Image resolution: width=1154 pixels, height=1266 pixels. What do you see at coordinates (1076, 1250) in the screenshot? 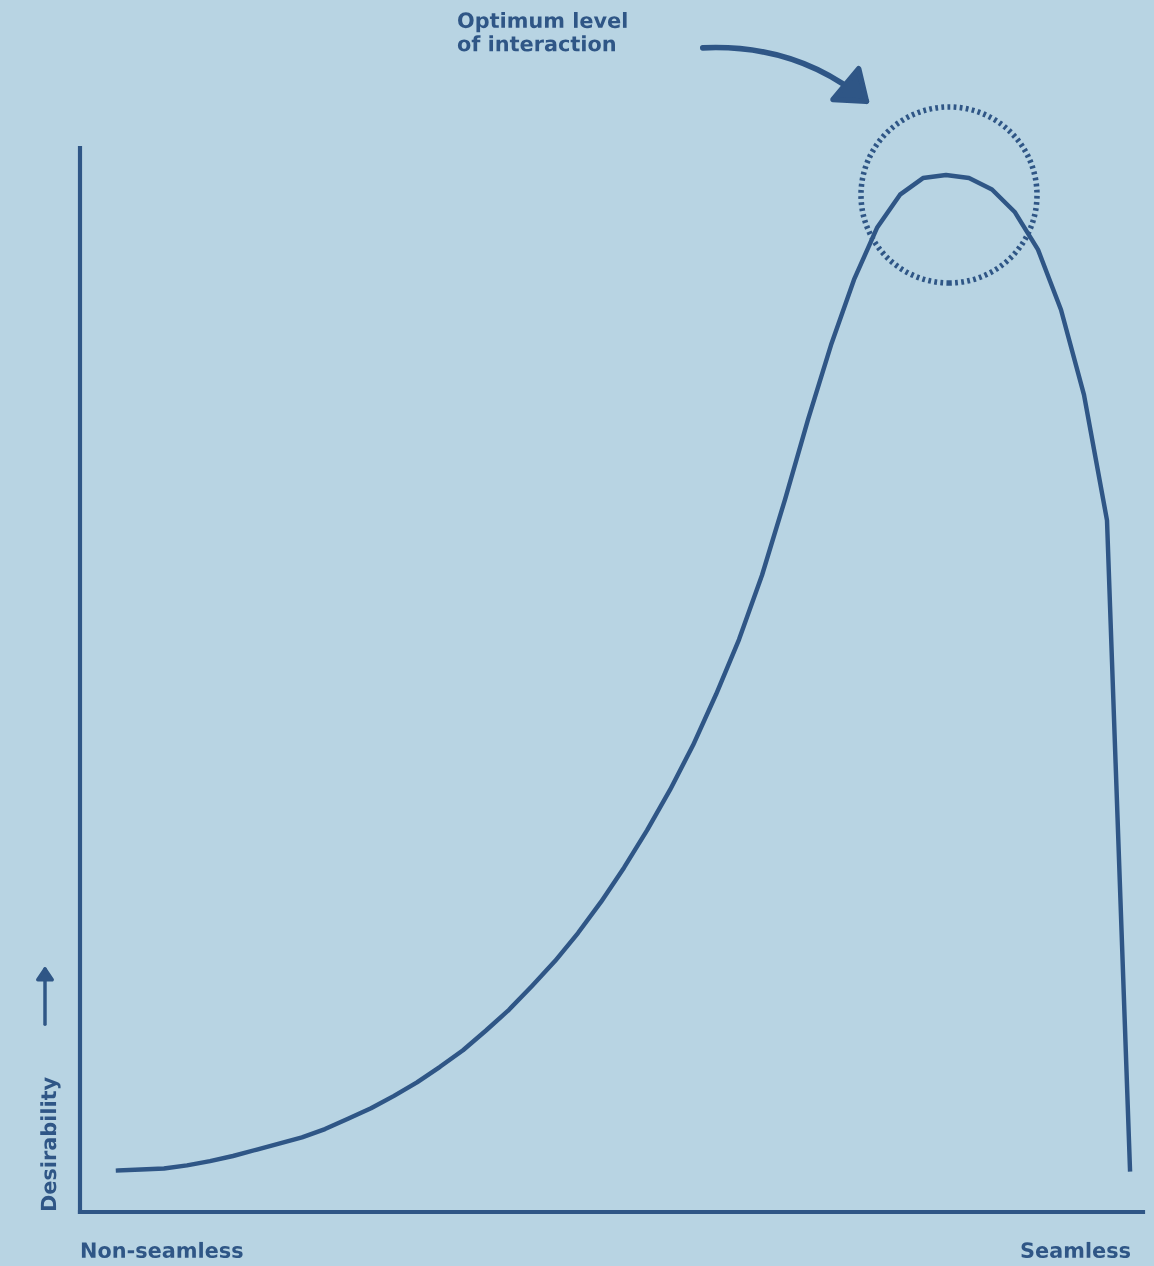
I see `text: Seamless` at bounding box center [1076, 1250].